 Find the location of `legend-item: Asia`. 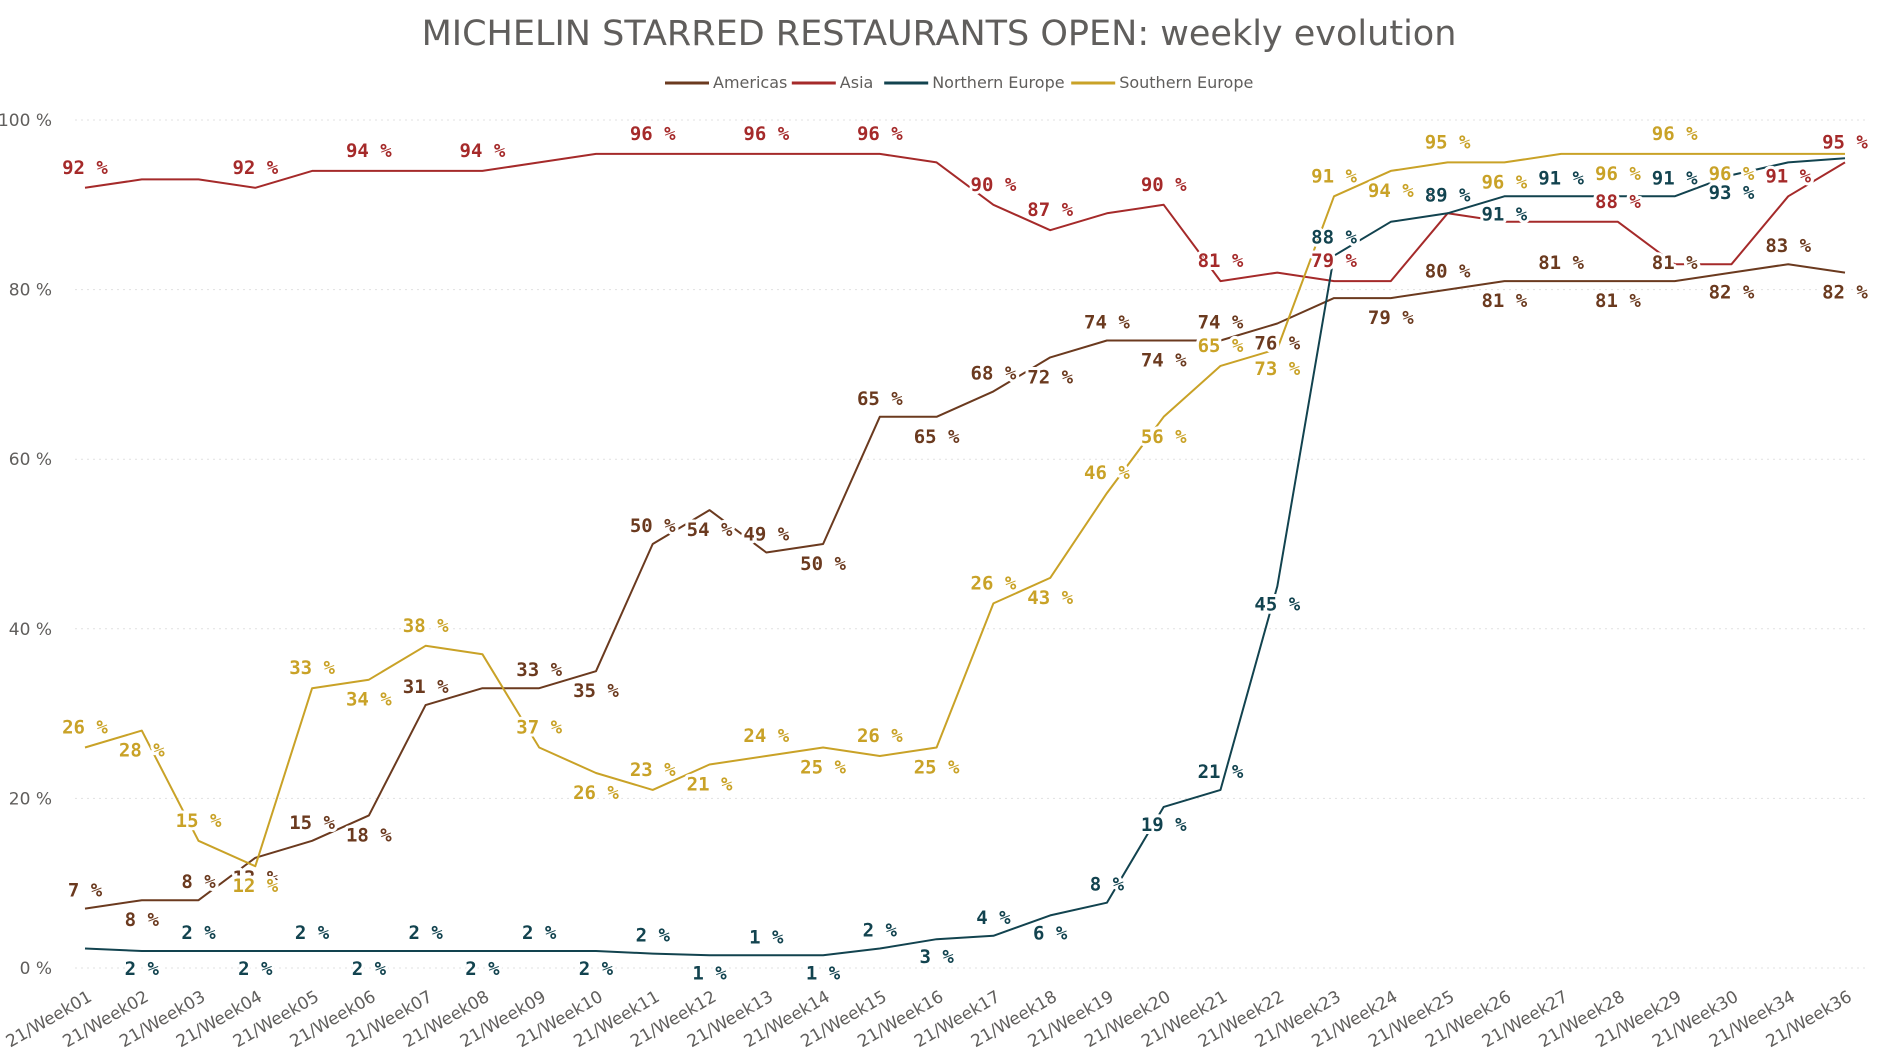

legend-item: Asia is located at coordinates (832, 82).